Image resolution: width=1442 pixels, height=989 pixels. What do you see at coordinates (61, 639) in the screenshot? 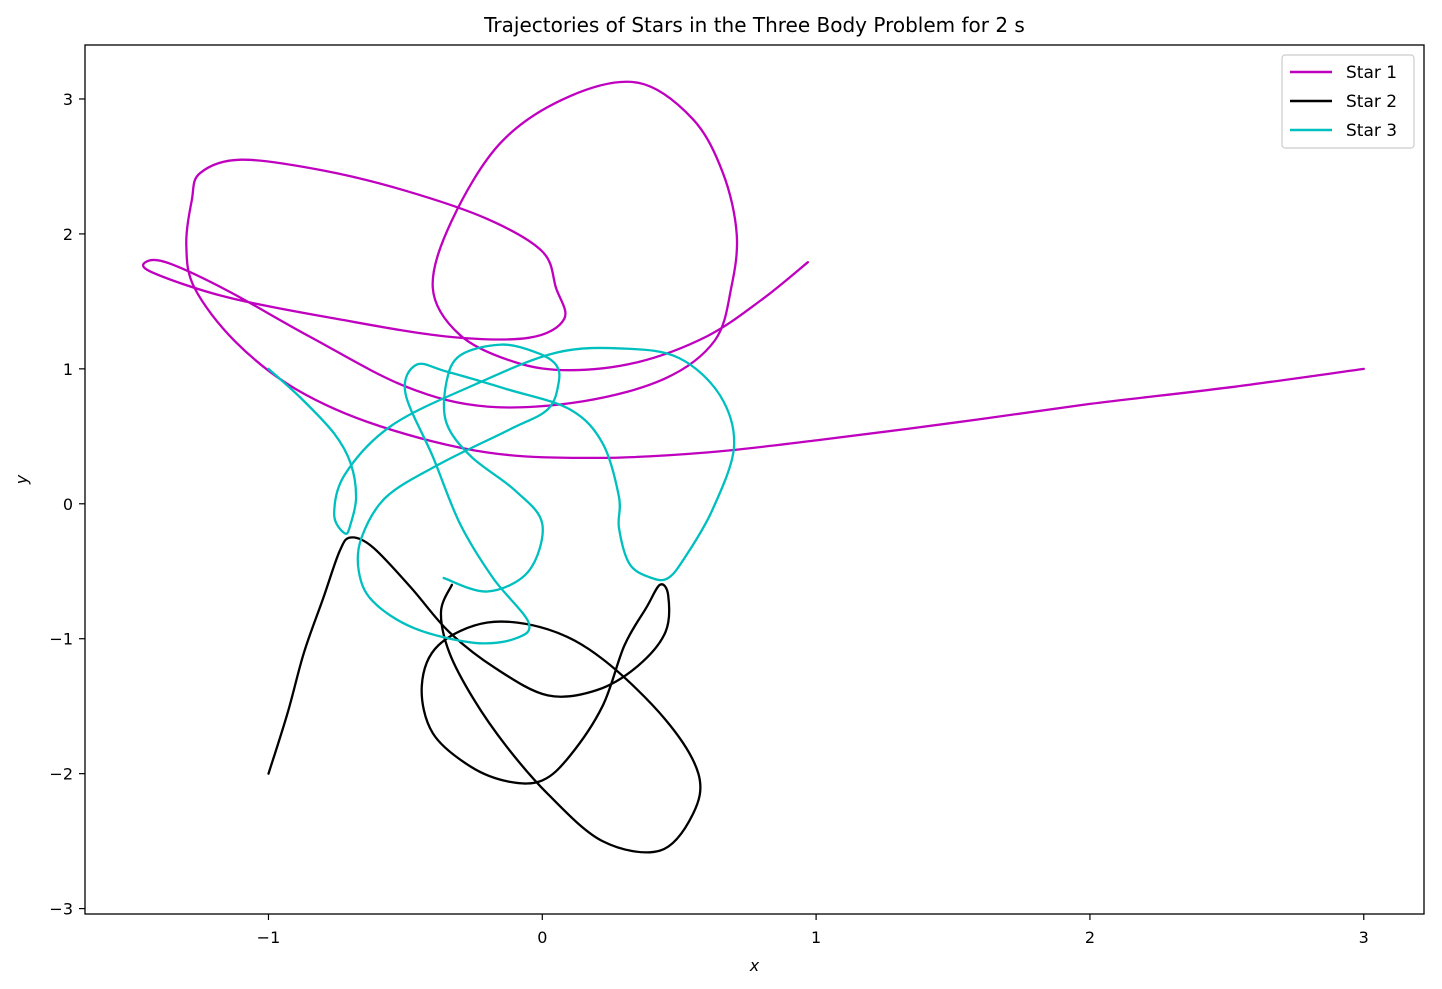
I see `y-tick-label: −1` at bounding box center [61, 639].